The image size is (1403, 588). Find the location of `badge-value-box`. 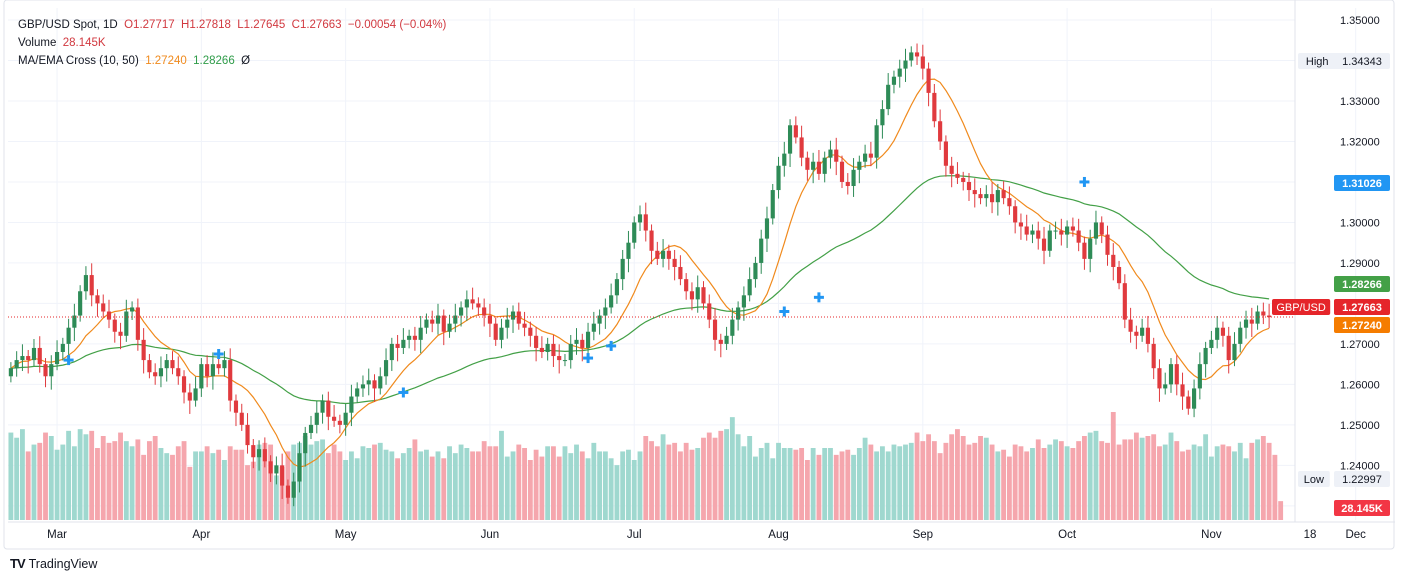

badge-value-box is located at coordinates (1362, 284).